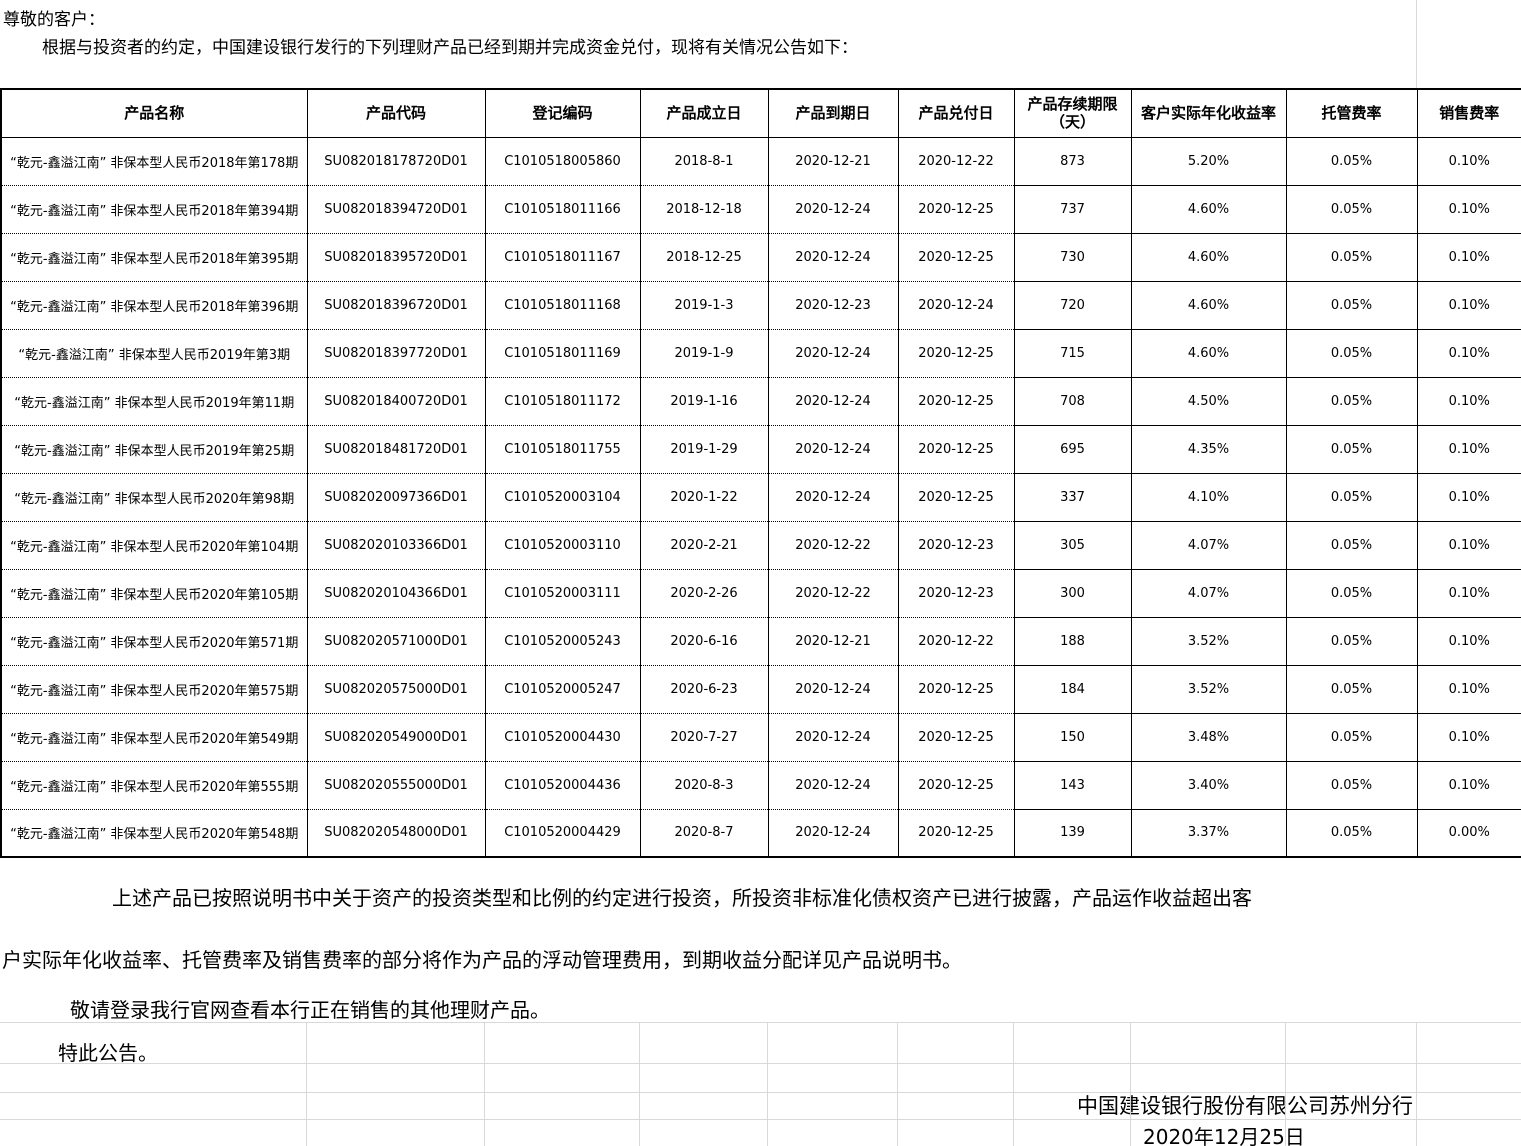  Describe the element at coordinates (395, 544) in the screenshot. I see `table-cell: SU082020103366D01` at that location.